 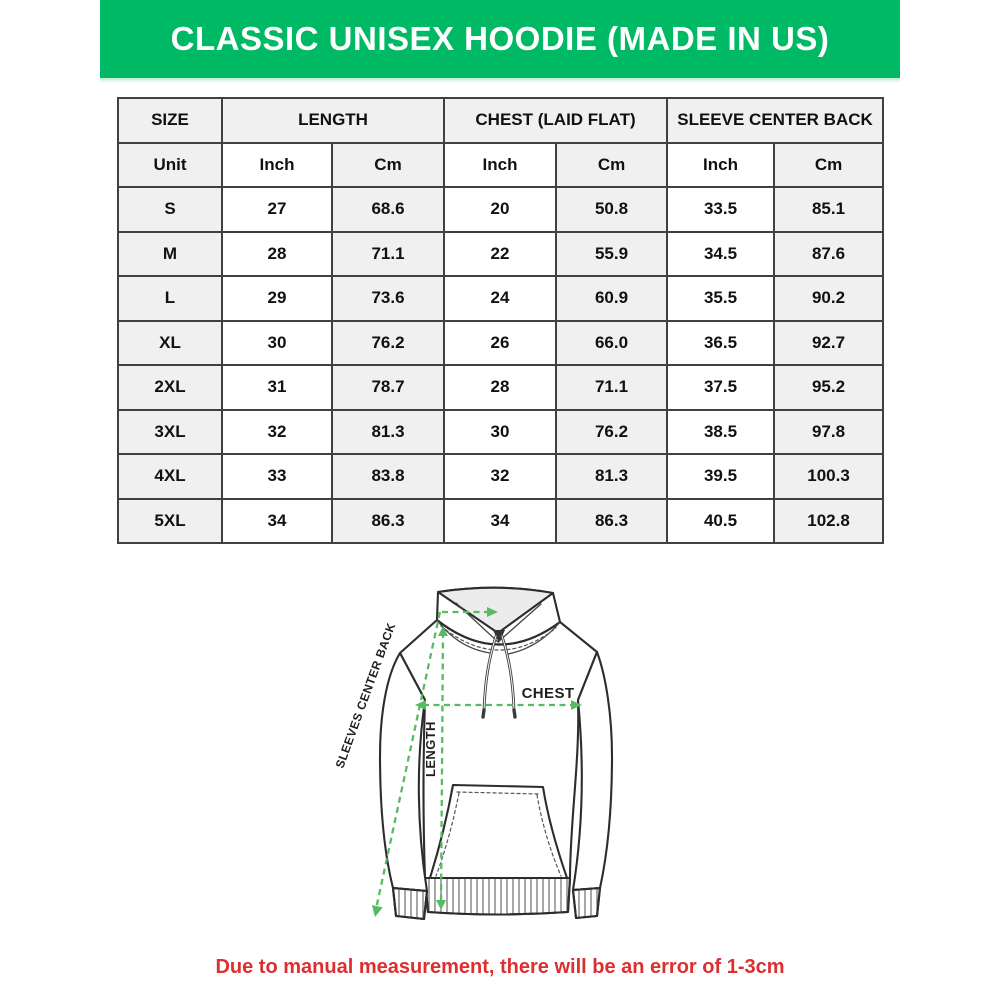 What do you see at coordinates (277, 298) in the screenshot?
I see `measurement-cell: 29` at bounding box center [277, 298].